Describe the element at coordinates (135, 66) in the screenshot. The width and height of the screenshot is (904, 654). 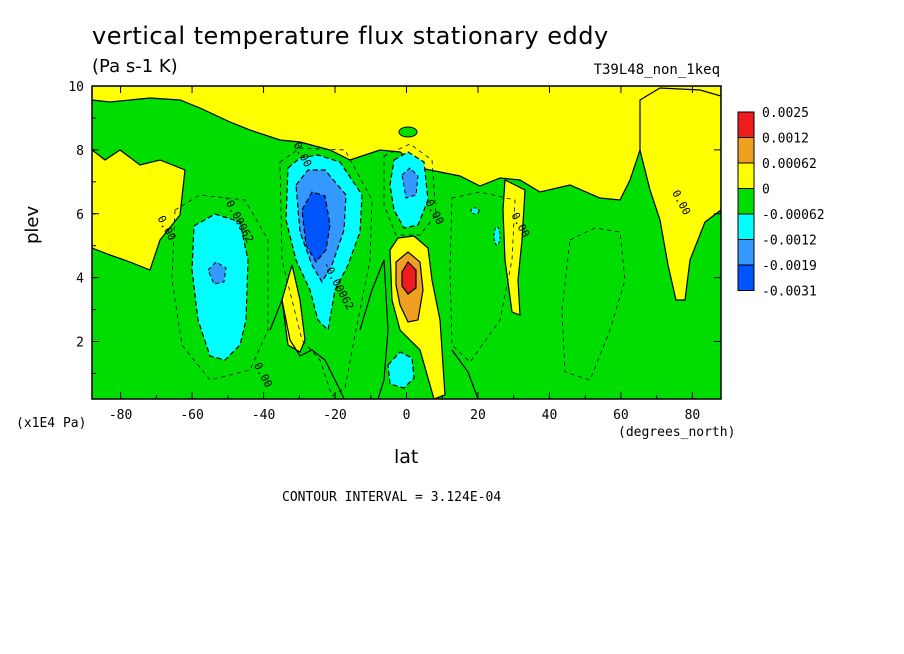
I see `chart-units: (Pa s-1 K)` at that location.